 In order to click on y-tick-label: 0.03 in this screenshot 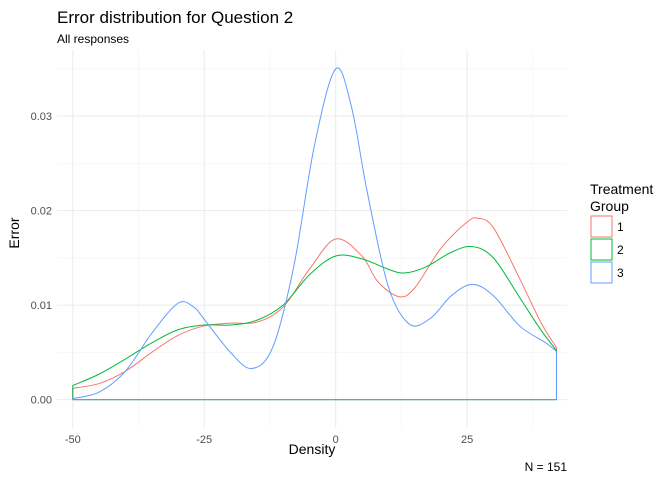, I will do `click(41, 117)`.